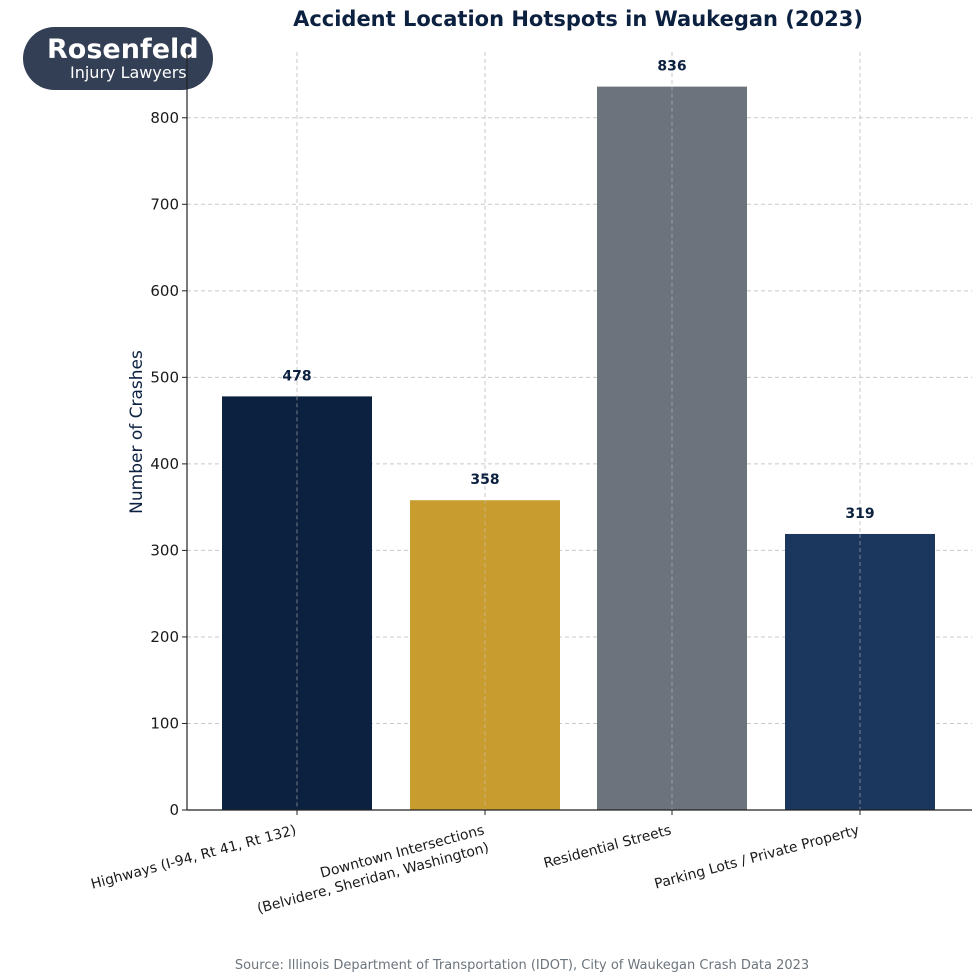 This screenshot has height=980, width=980. What do you see at coordinates (164, 118) in the screenshot?
I see `y-tick-label: 800` at bounding box center [164, 118].